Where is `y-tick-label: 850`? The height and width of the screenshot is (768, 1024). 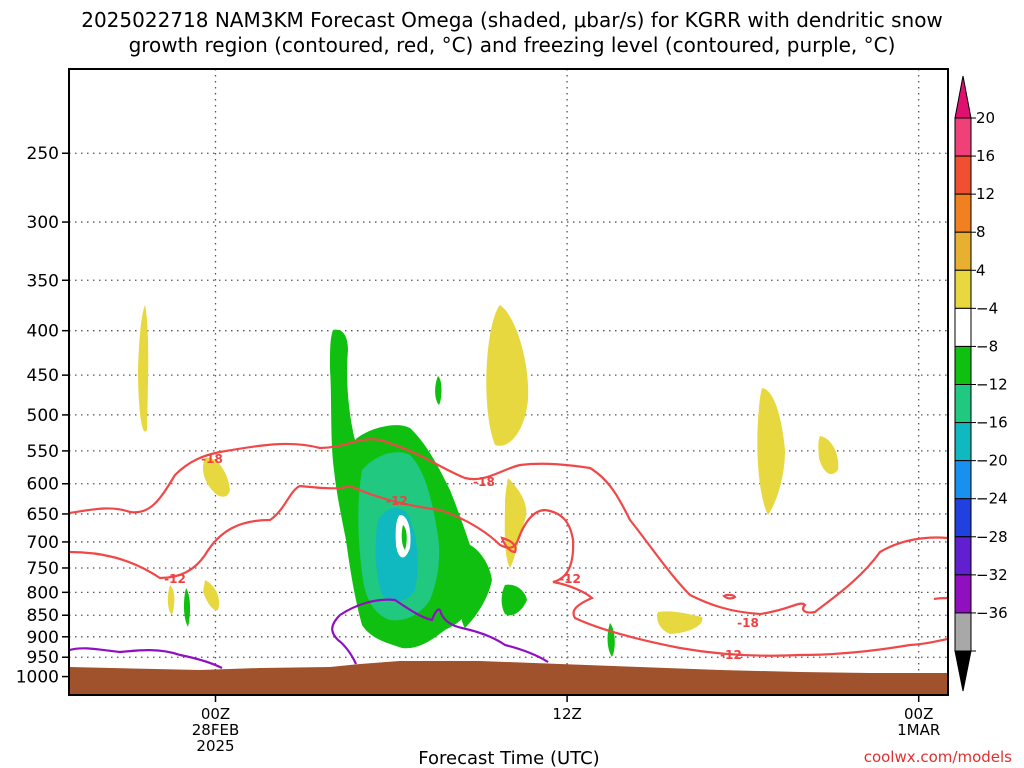
y-tick-label: 850 is located at coordinates (43, 616).